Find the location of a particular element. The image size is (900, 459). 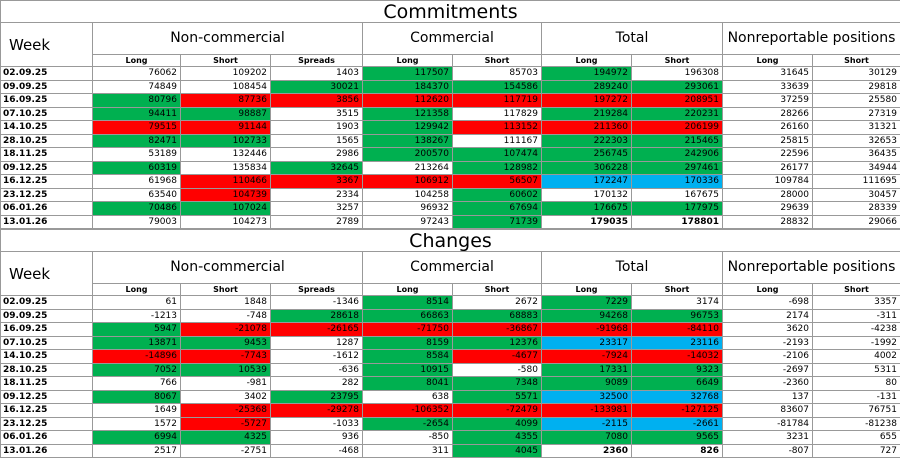

value-cell: 167675 is located at coordinates (677, 195).